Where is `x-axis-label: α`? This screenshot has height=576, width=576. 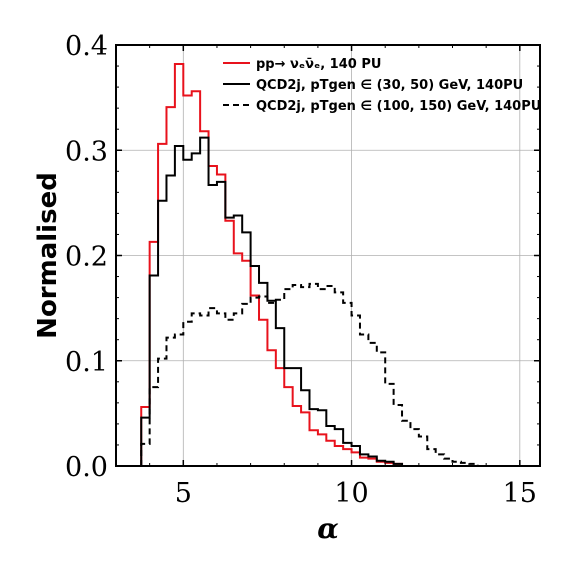 x-axis-label: α is located at coordinates (328, 528).